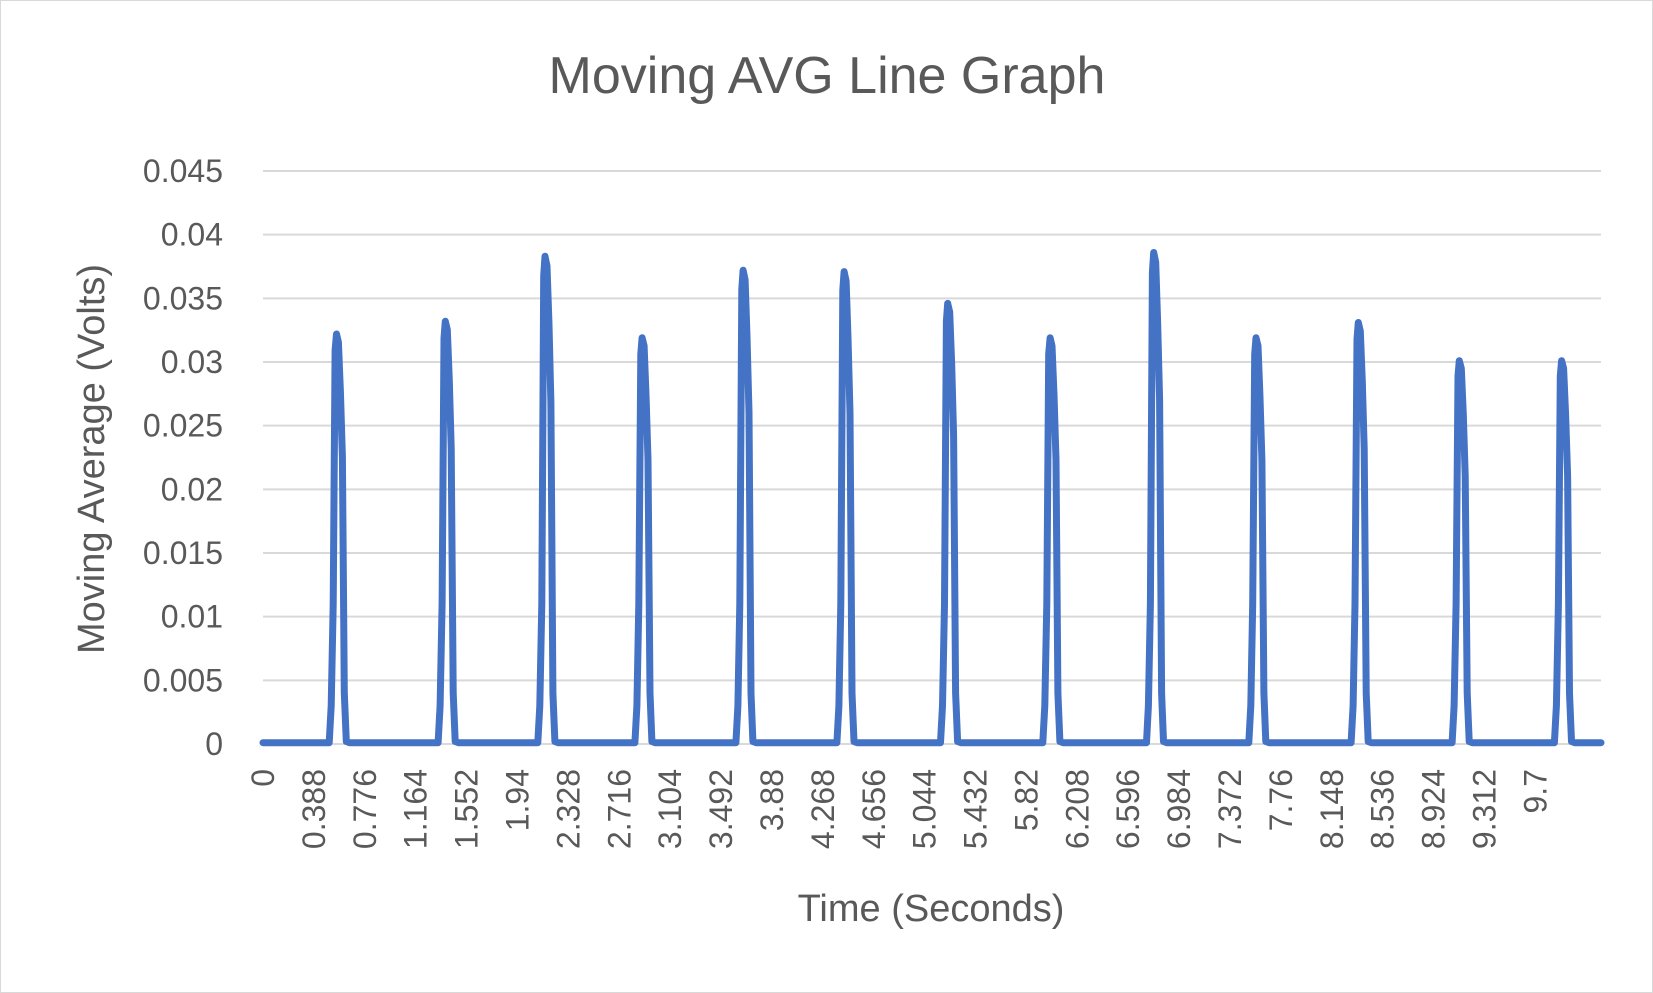 This screenshot has width=1653, height=993. I want to click on x-tick-label: 9.312, so click(1485, 809).